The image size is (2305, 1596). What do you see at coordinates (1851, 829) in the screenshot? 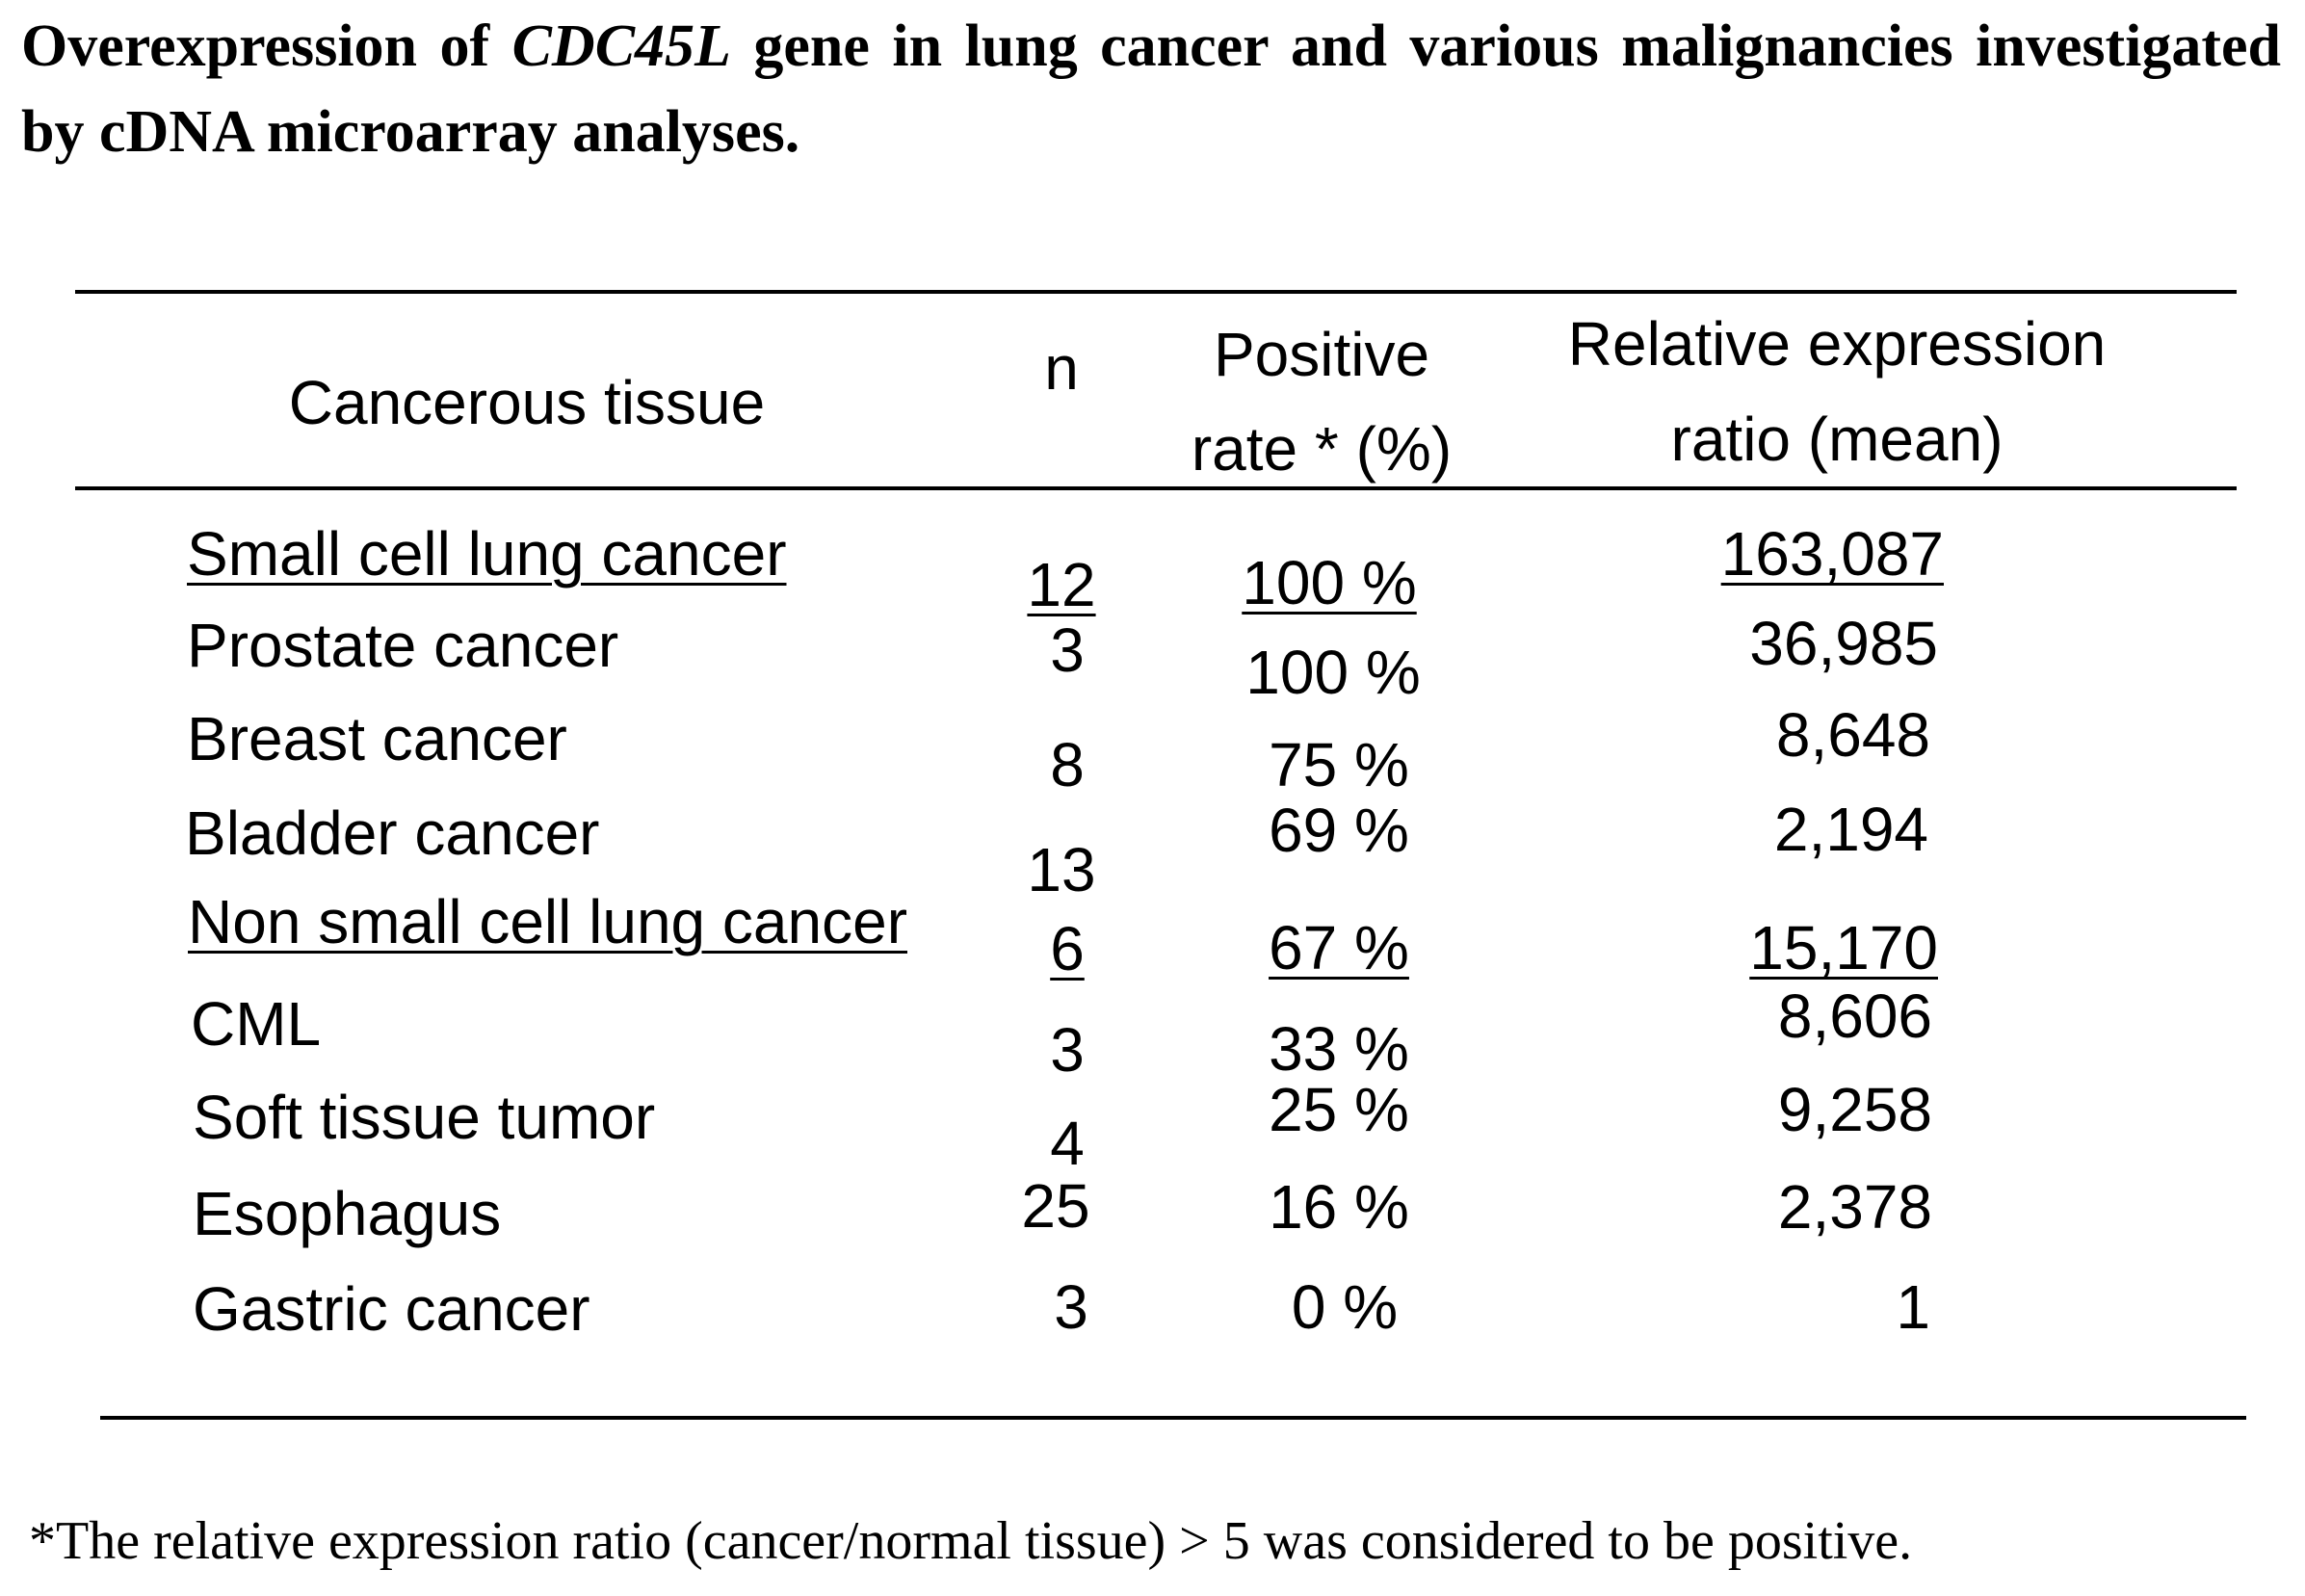
I see `ratio-cell: 2,194` at bounding box center [1851, 829].